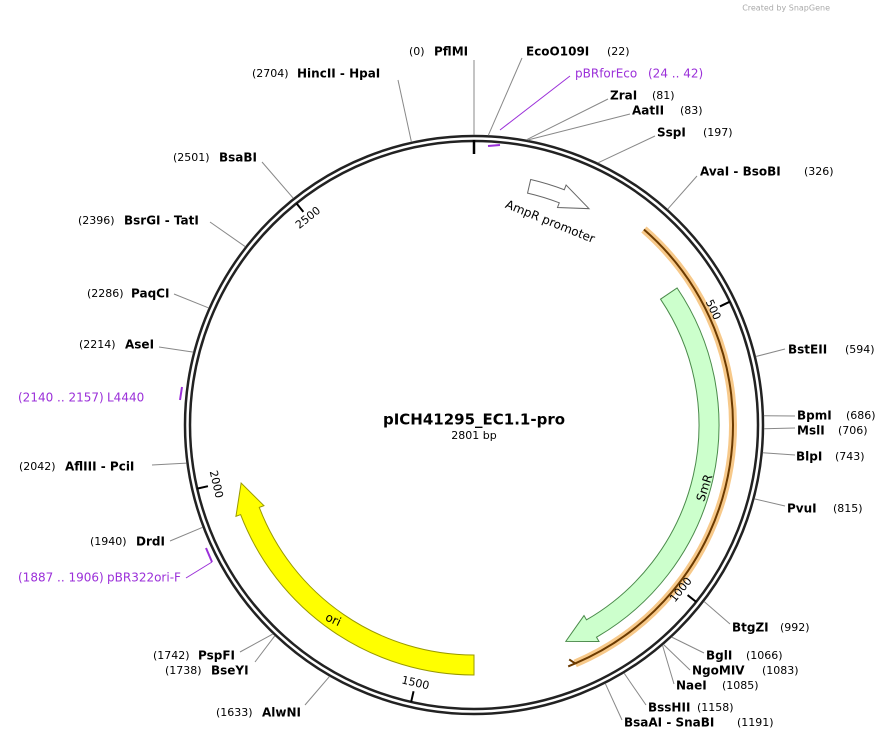  What do you see at coordinates (750, 628) in the screenshot?
I see `site-name: BtgZI` at bounding box center [750, 628].